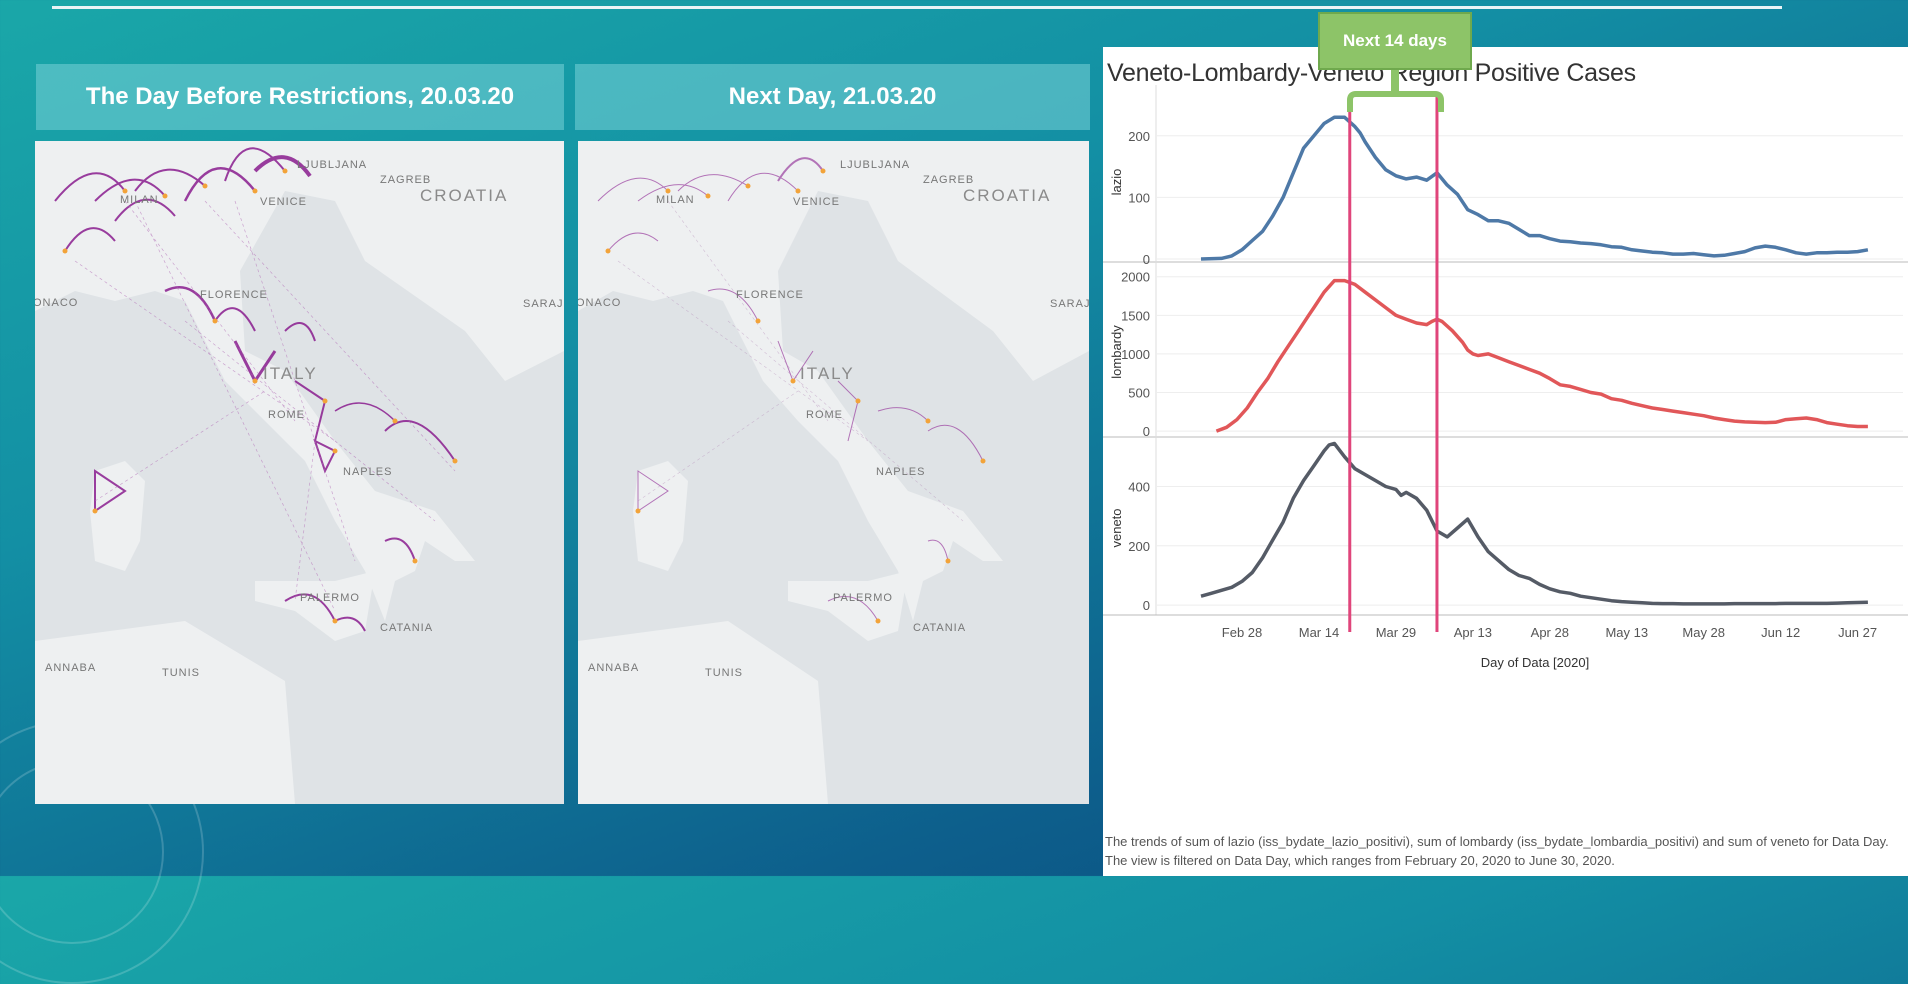  I want to click on land-north-right, so click(833, 381).